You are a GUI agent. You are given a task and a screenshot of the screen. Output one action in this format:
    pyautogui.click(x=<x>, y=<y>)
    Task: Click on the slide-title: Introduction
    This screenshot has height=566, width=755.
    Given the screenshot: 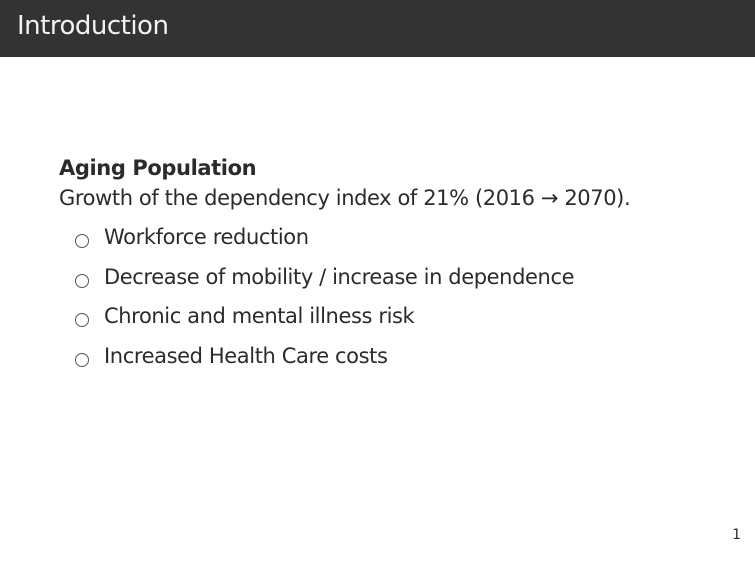 What is the action you would take?
    pyautogui.click(x=93, y=26)
    